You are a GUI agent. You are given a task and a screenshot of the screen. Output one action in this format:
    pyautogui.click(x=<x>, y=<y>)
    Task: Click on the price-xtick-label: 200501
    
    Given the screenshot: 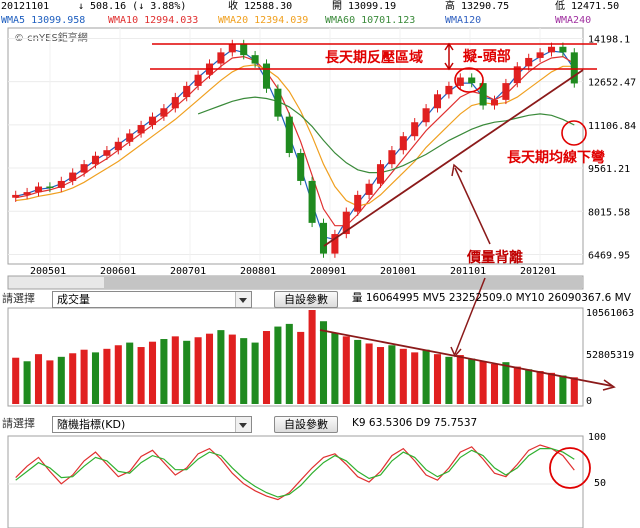 What is the action you would take?
    pyautogui.click(x=48, y=271)
    